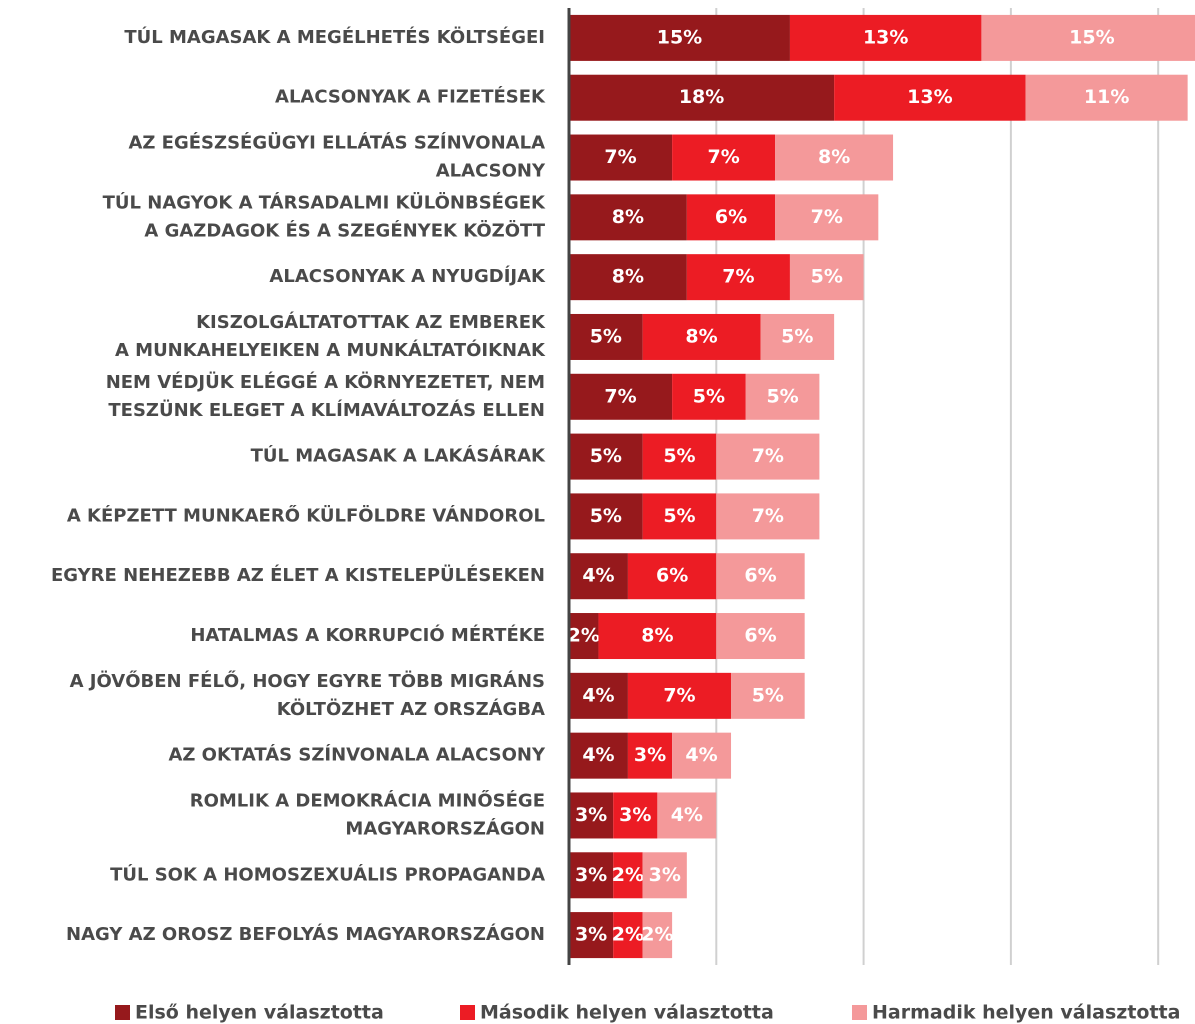  What do you see at coordinates (330, 350) in the screenshot?
I see `category-label: A MUNKAHELYEIKEN A MUNKÁLTATÓIKNAK` at bounding box center [330, 350].